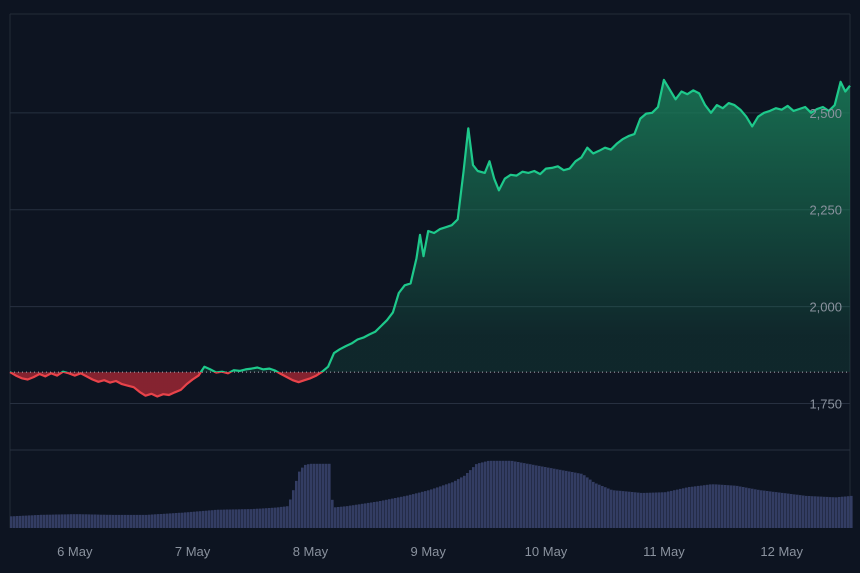 The height and width of the screenshot is (573, 860). I want to click on y-tick-label: 2,000, so click(825, 307).